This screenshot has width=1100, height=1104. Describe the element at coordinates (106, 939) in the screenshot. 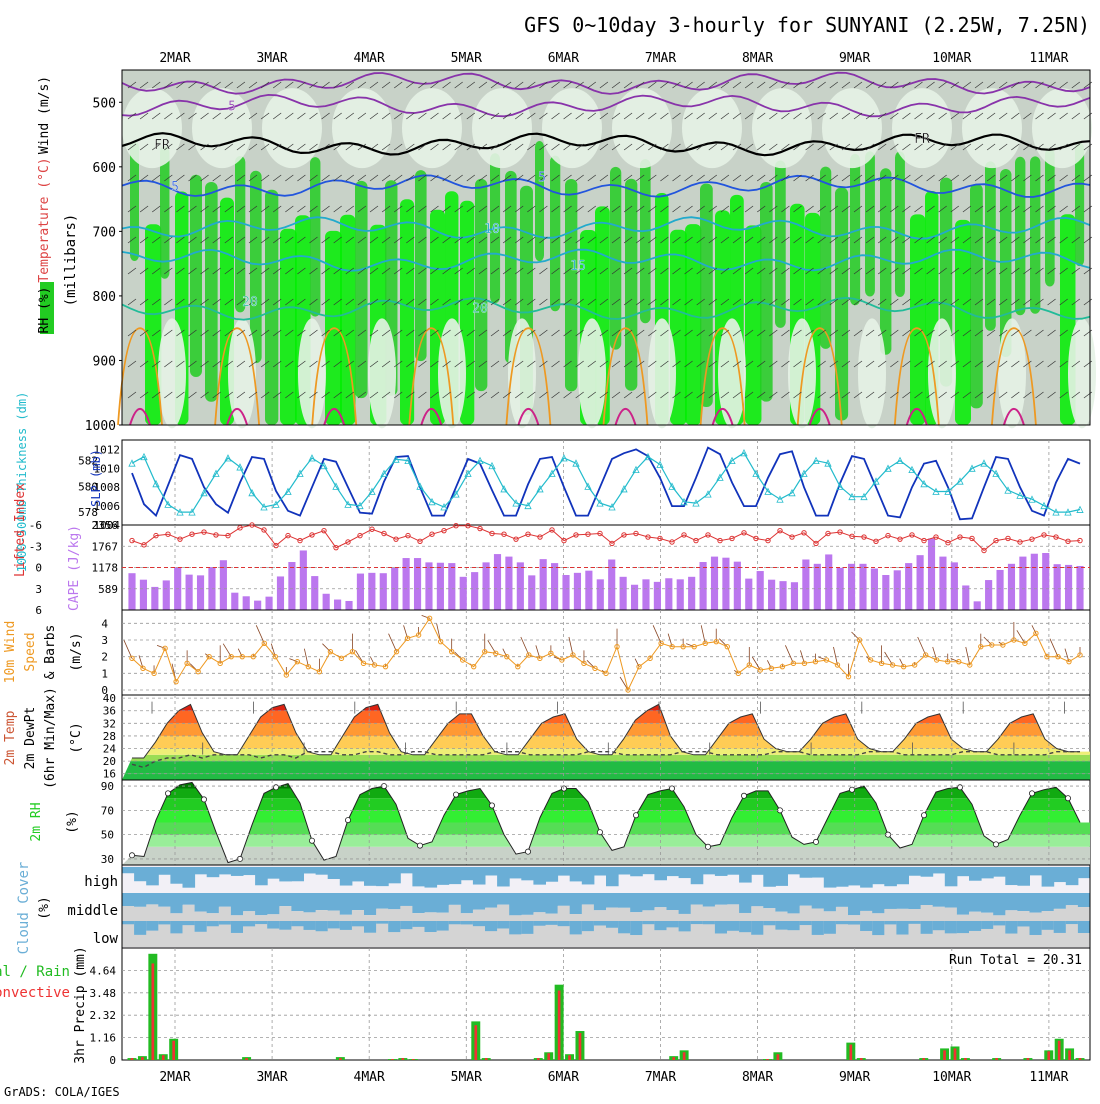

I see `cloud-level-low: low` at that location.